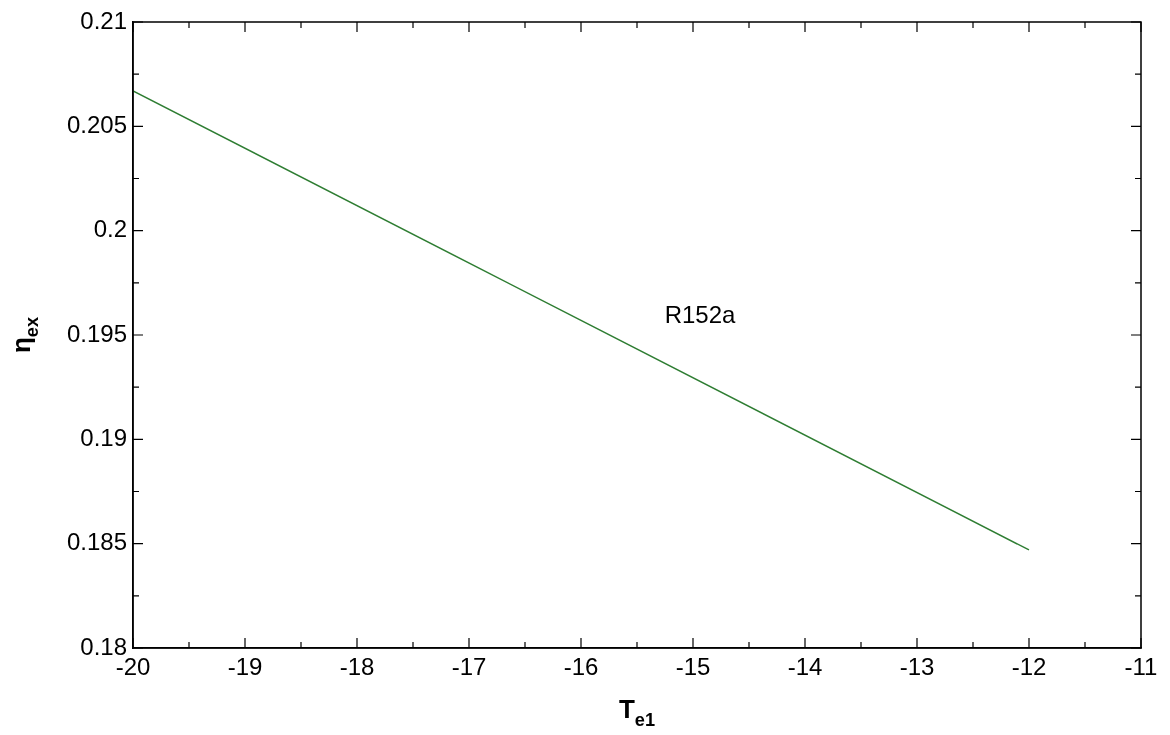 The image size is (1170, 735). Describe the element at coordinates (103, 646) in the screenshot. I see `y-tick-label: 0.18` at that location.